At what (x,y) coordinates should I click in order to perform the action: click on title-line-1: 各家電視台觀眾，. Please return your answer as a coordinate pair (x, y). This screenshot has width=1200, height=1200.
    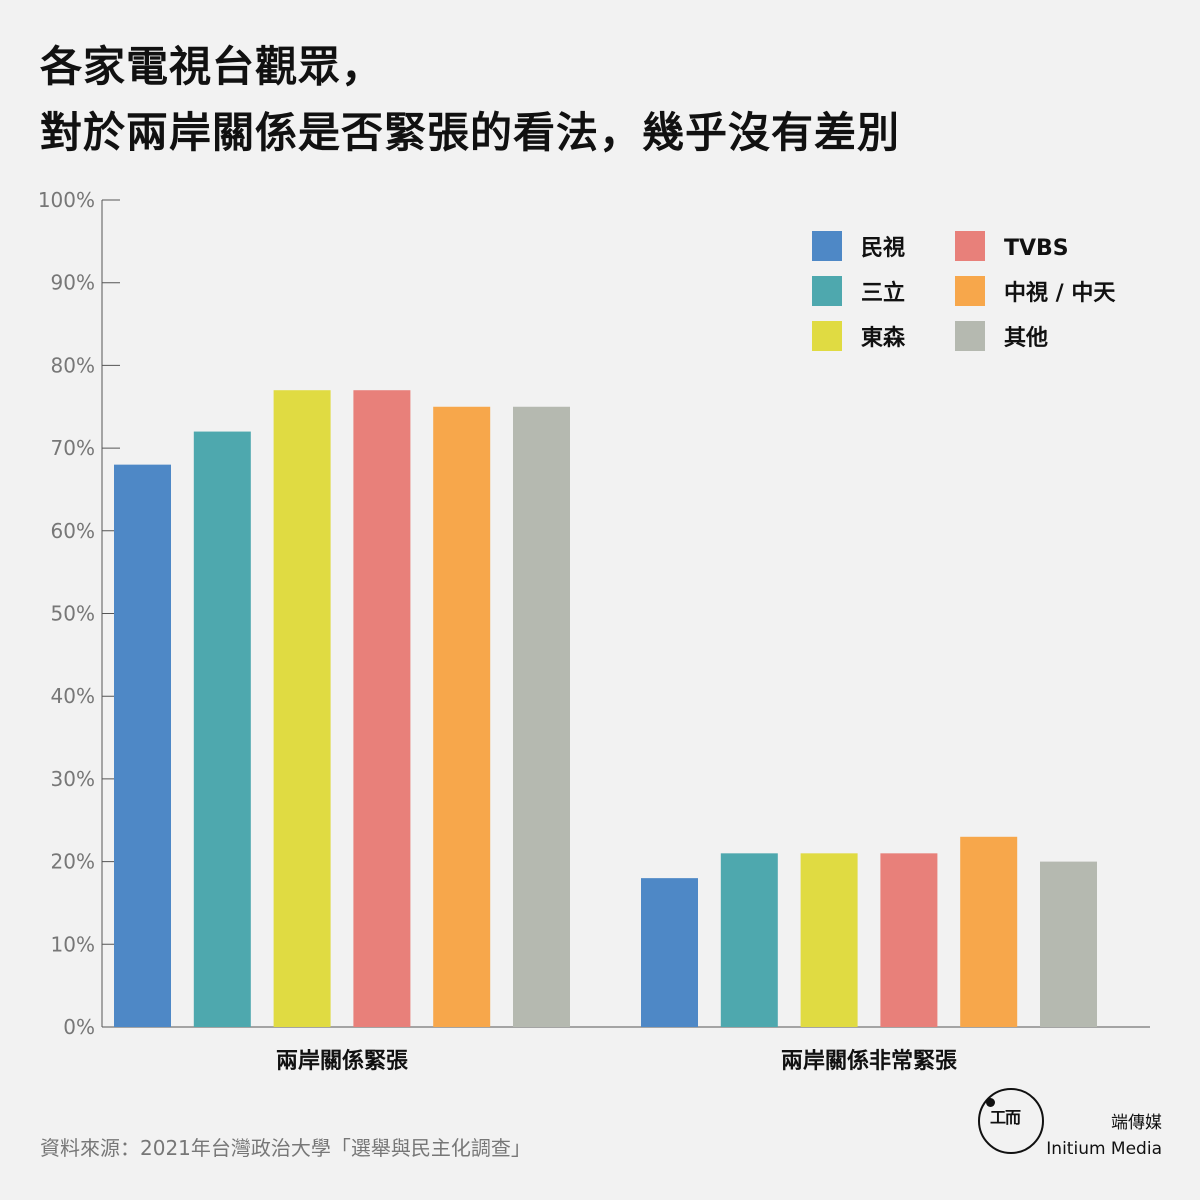
    Looking at the image, I should click on (212, 66).